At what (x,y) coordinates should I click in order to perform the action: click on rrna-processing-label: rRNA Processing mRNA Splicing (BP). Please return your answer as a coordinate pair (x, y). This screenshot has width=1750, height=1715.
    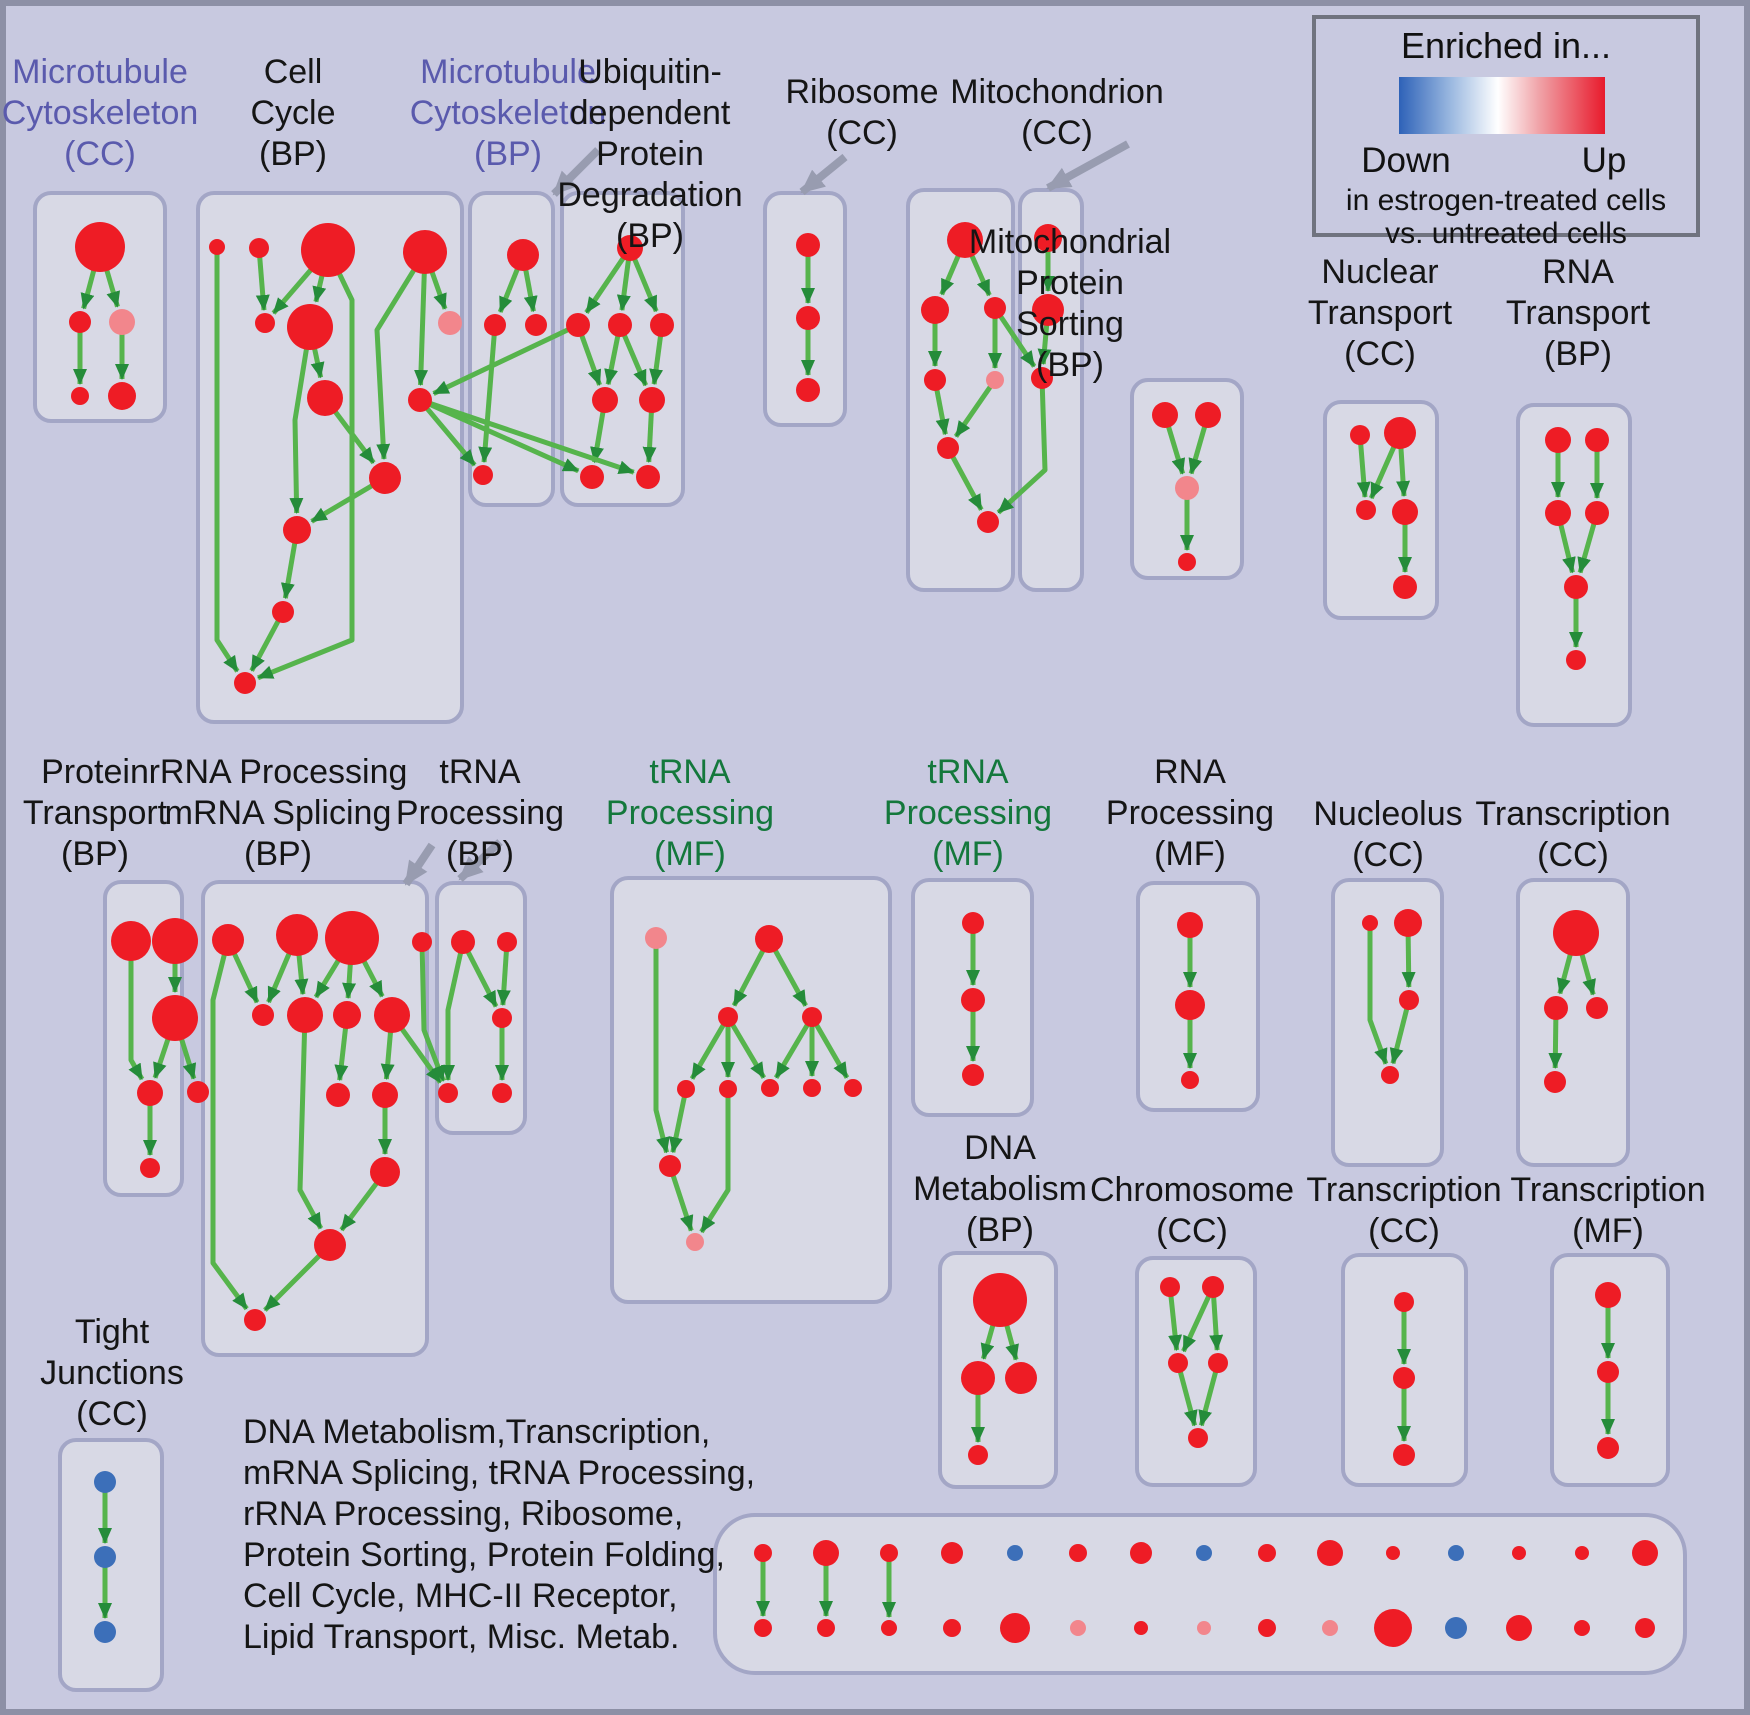
    Looking at the image, I should click on (278, 813).